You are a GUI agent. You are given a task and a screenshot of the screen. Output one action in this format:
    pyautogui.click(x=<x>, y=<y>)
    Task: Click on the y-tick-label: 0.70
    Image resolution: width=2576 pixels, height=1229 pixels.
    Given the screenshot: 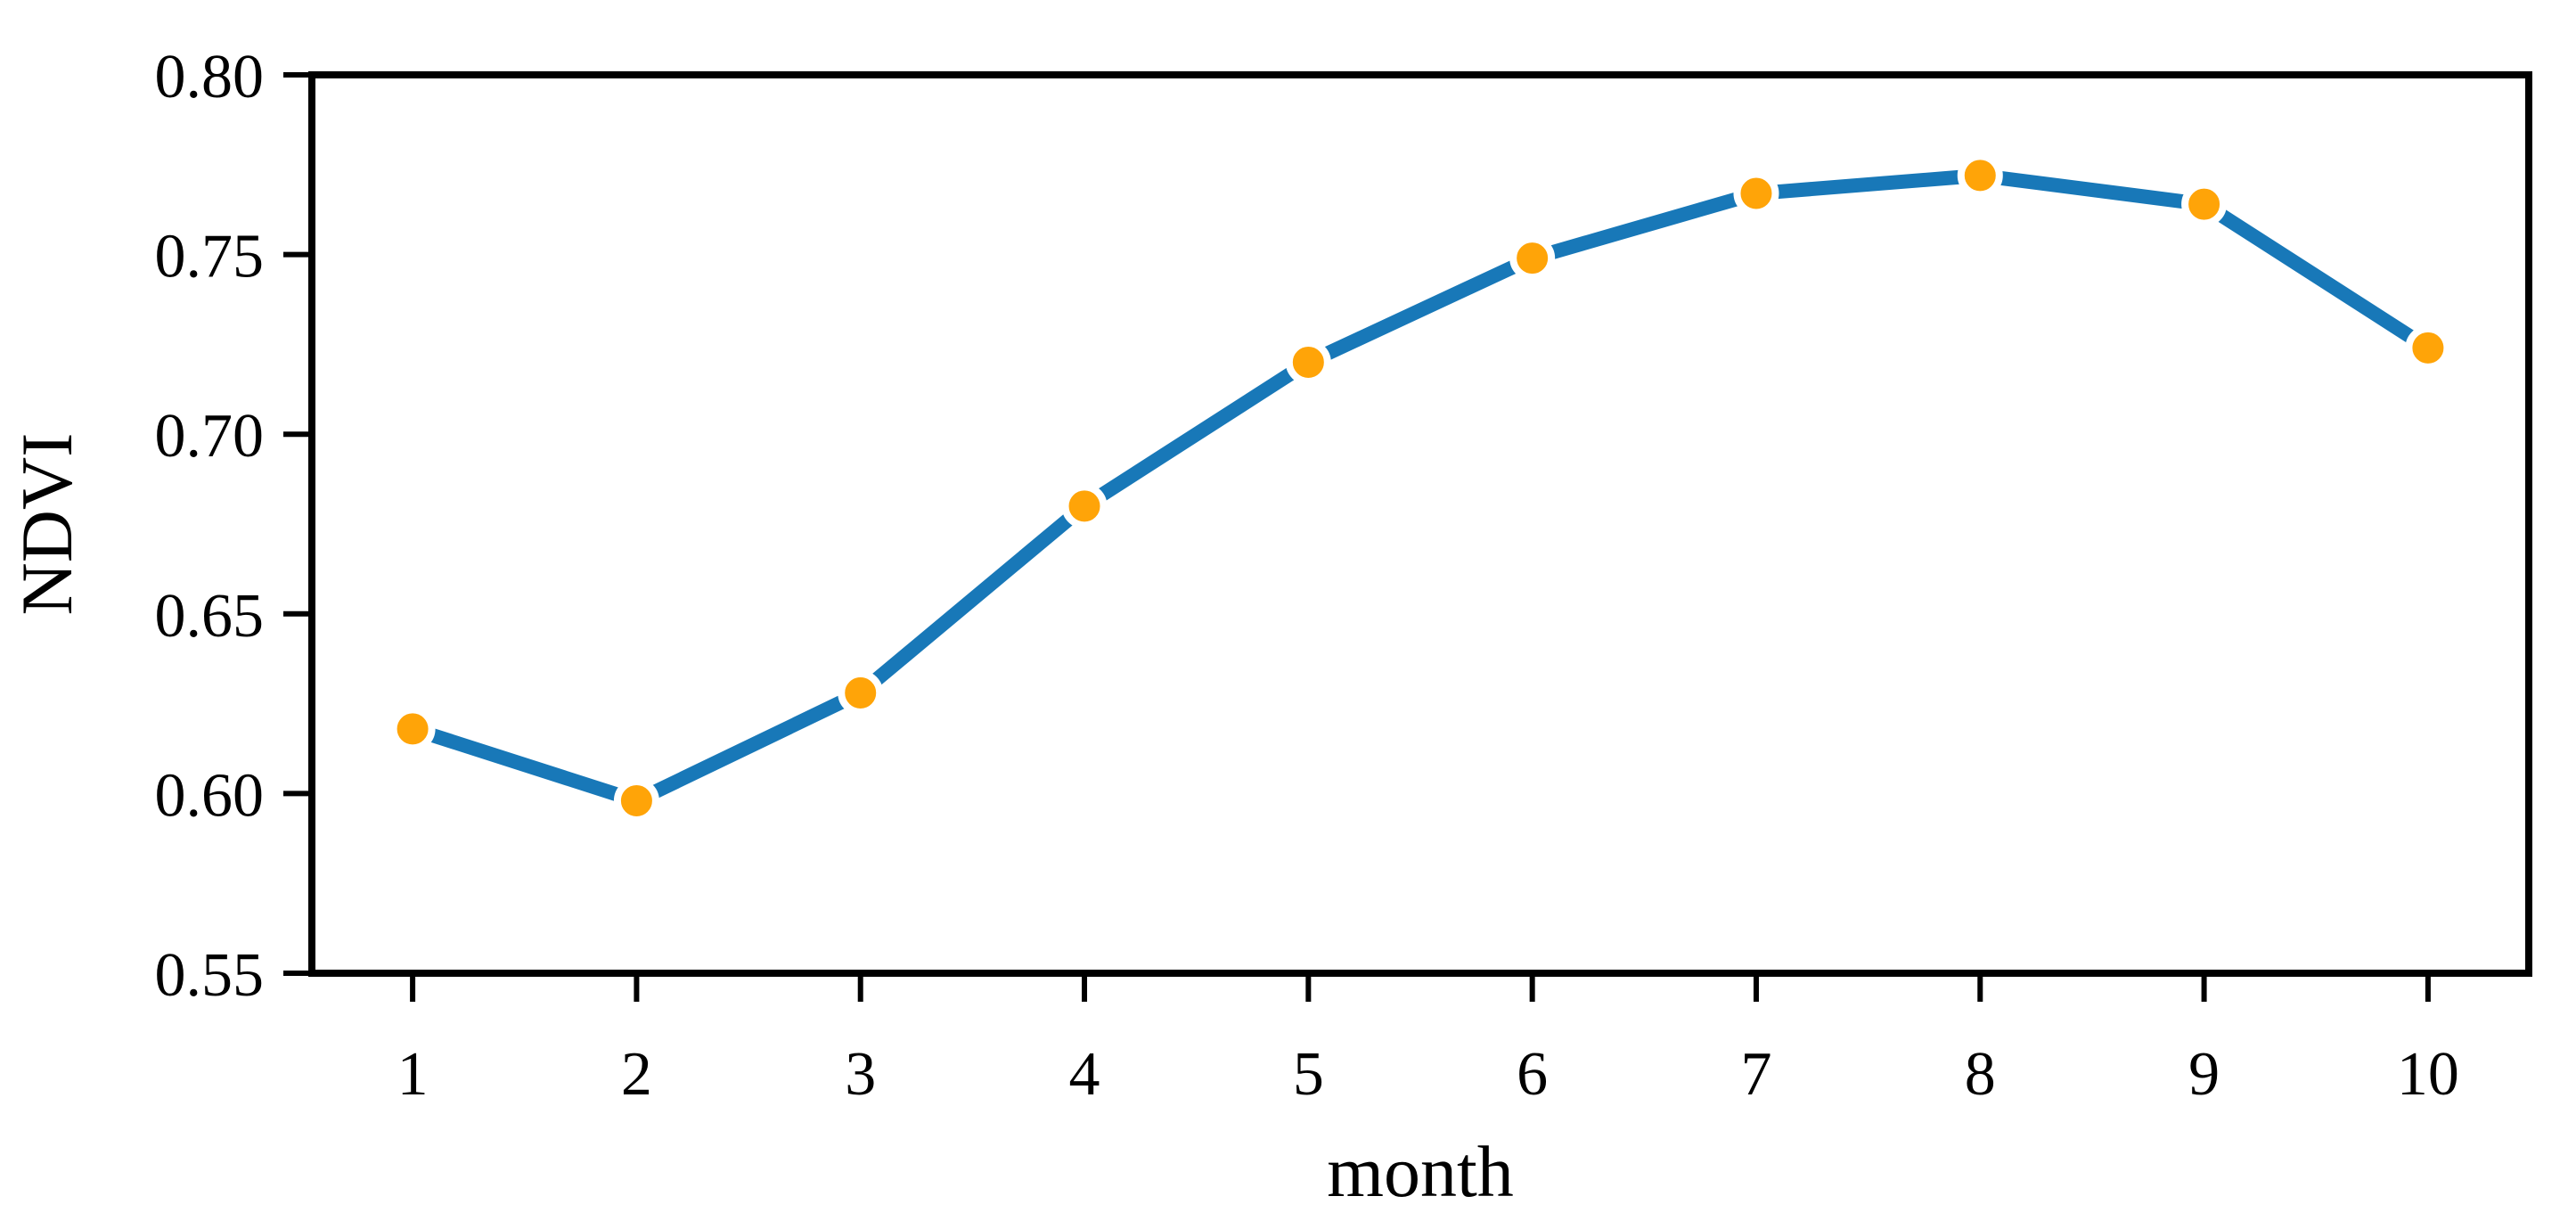 What is the action you would take?
    pyautogui.click(x=210, y=436)
    